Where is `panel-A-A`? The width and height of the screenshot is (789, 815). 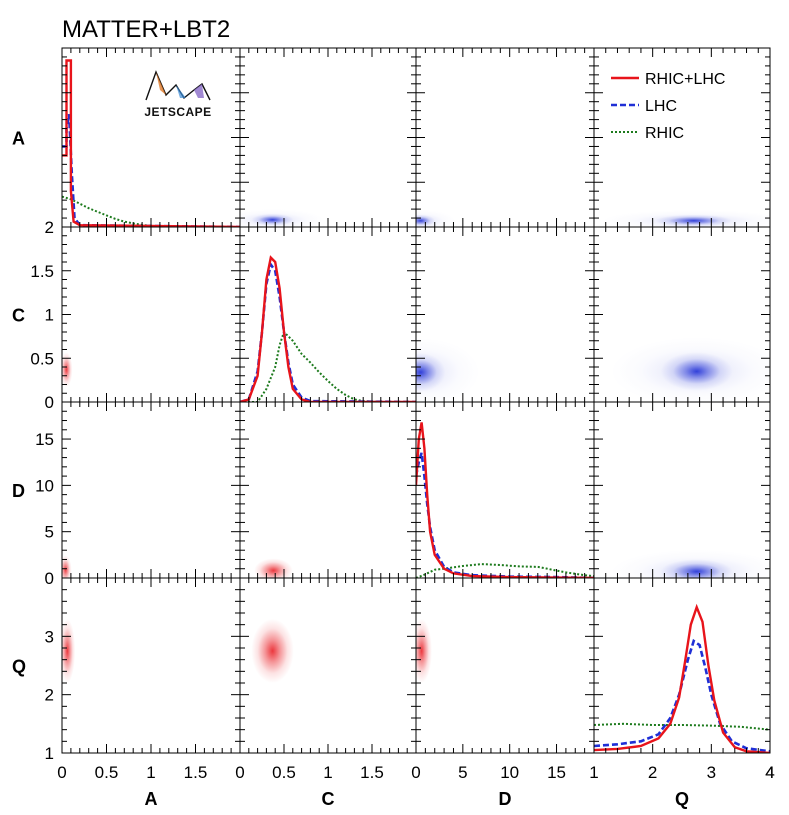 panel-A-A is located at coordinates (151, 137).